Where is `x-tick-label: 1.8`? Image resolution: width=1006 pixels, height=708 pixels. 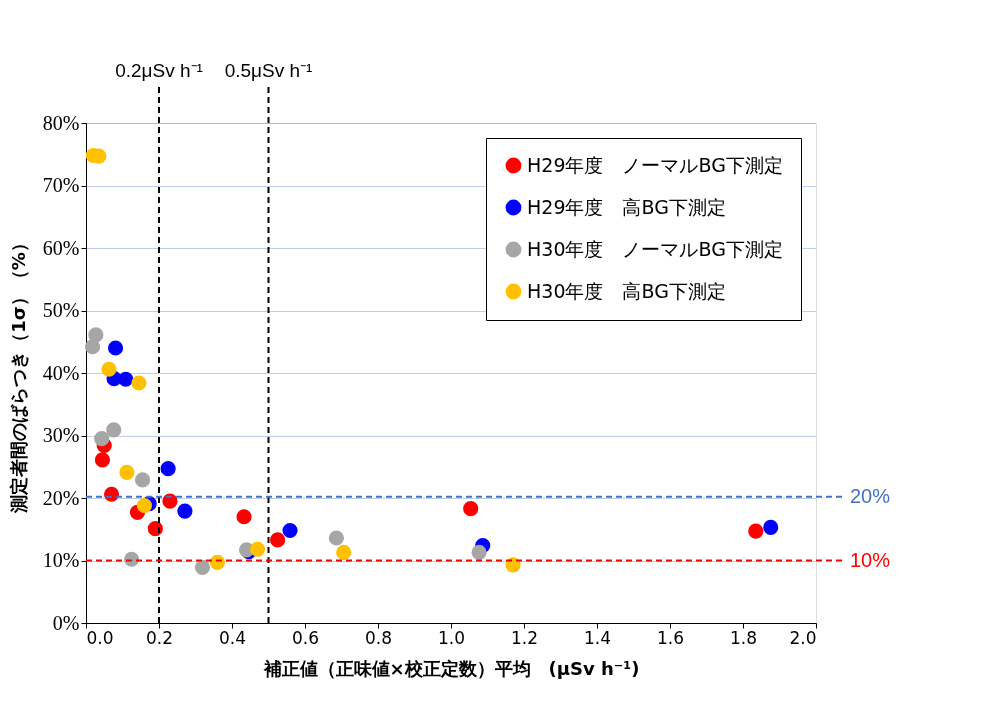 x-tick-label: 1.8 is located at coordinates (743, 637).